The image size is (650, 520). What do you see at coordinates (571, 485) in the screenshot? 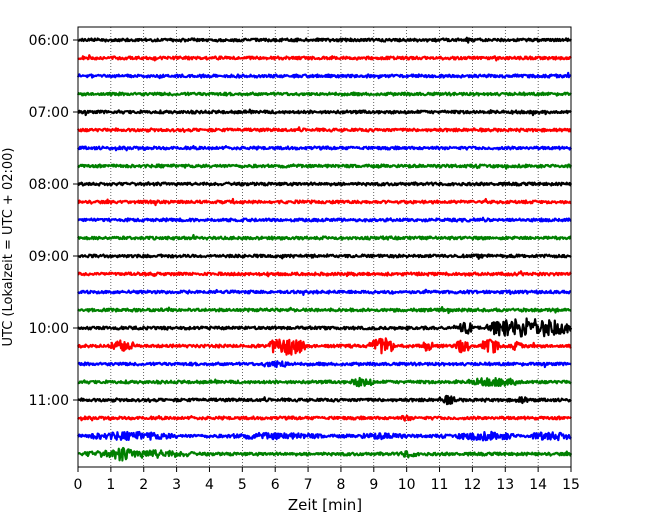
I see `x-tick-label: 15` at bounding box center [571, 485].